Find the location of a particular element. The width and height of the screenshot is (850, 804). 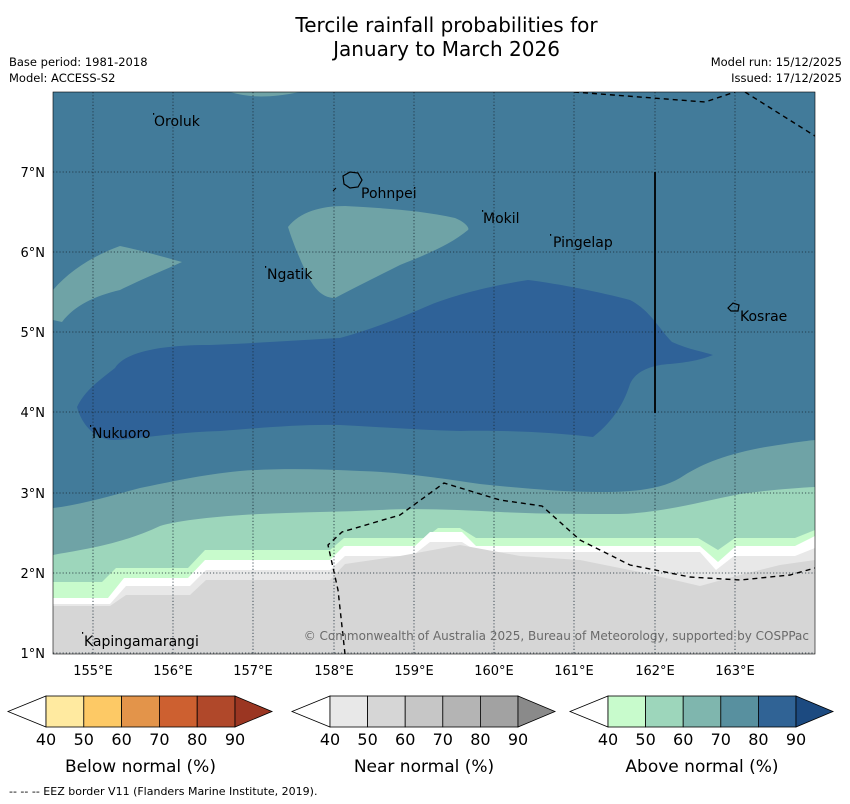

place-label: Kapingamarangi is located at coordinates (141, 642).